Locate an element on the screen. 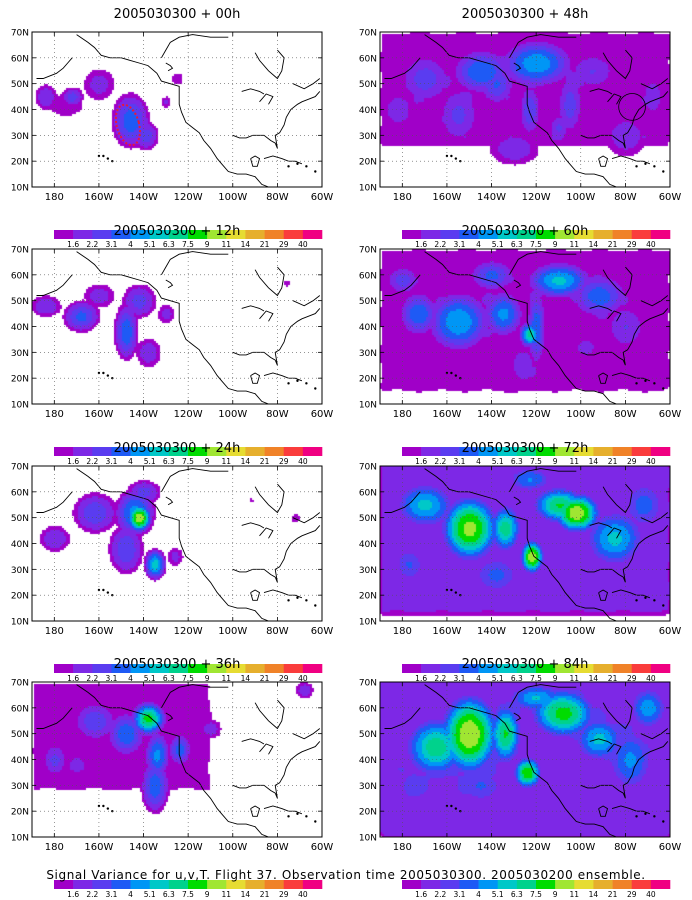 This screenshot has width=692, height=900. y-tick-label: 20N is located at coordinates (20, 163).